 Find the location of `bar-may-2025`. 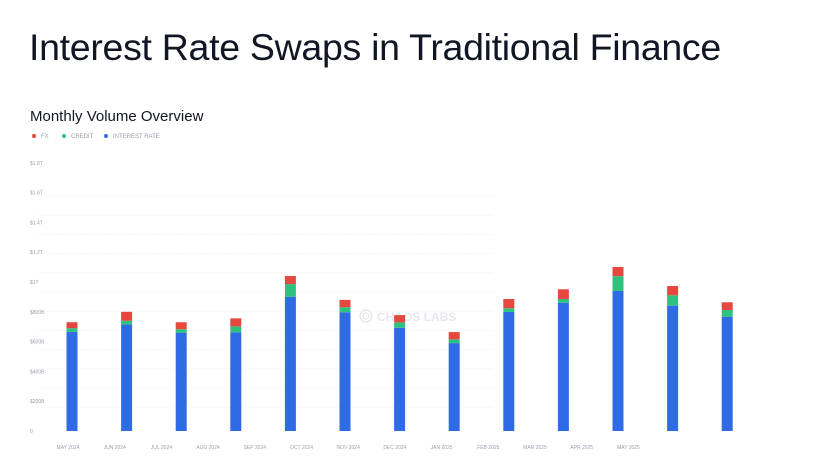

bar-may-2025 is located at coordinates (727, 366).